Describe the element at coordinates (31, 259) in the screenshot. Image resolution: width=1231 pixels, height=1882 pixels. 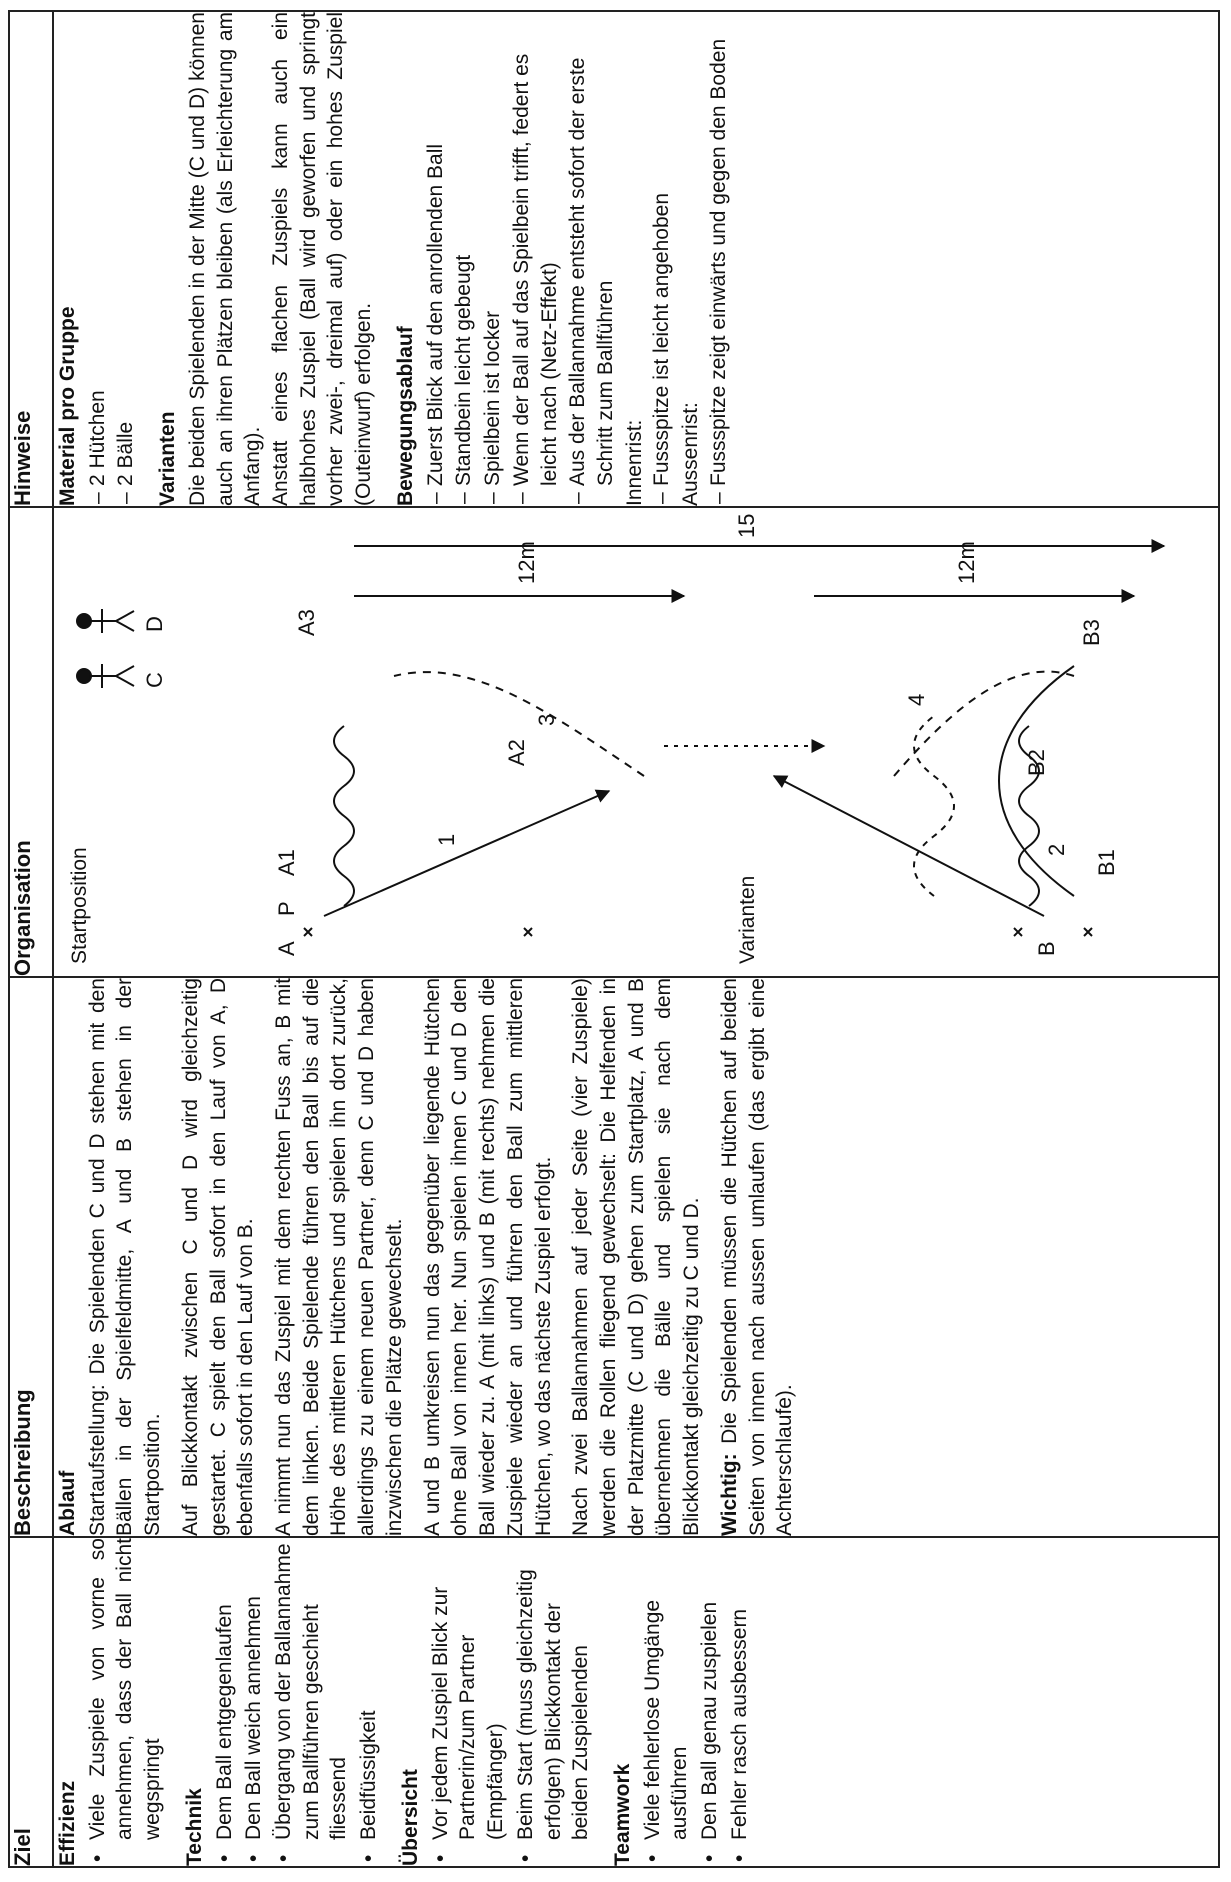
I see `header-hinweise: Hinweise` at that location.